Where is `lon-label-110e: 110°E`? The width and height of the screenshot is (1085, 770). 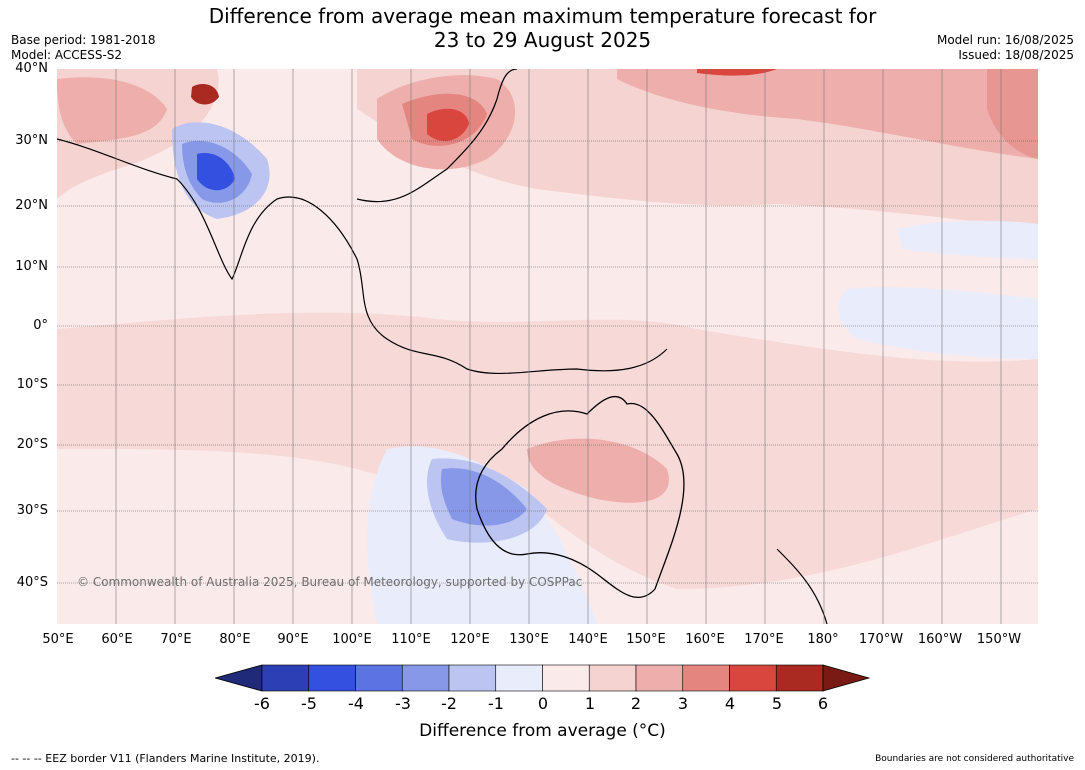
lon-label-110e: 110°E is located at coordinates (411, 639).